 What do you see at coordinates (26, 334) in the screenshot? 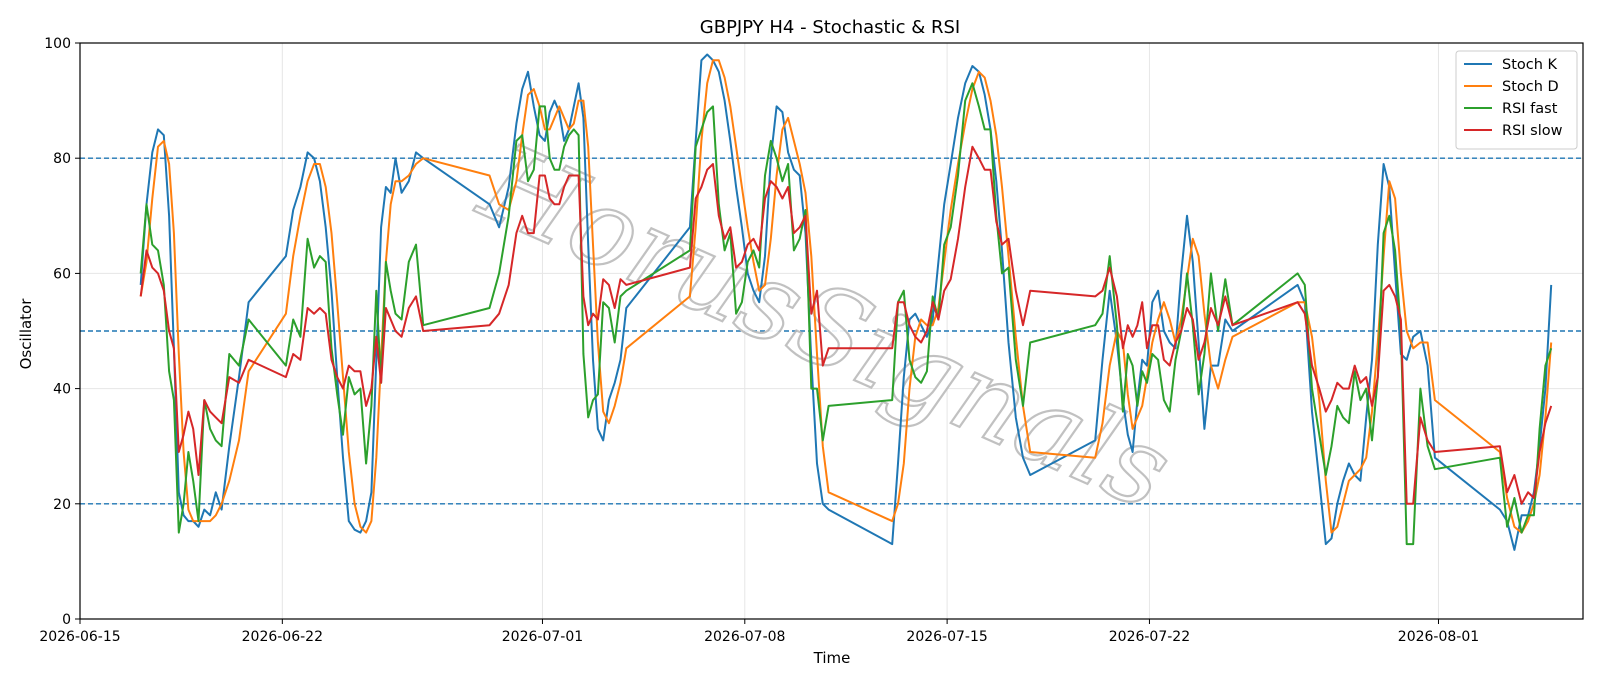
I see `y-axis-label: Oscillator` at bounding box center [26, 334].